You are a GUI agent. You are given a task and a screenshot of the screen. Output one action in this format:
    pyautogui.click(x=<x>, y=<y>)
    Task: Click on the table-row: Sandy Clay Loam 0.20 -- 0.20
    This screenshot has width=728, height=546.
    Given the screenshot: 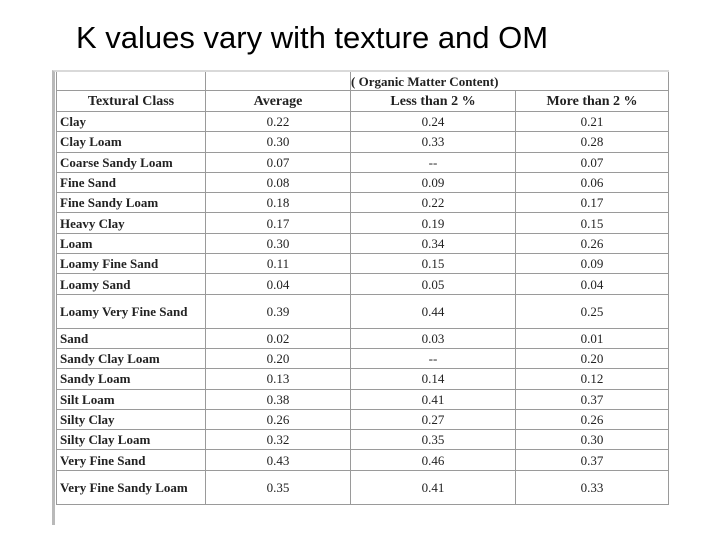 What is the action you would take?
    pyautogui.click(x=363, y=358)
    